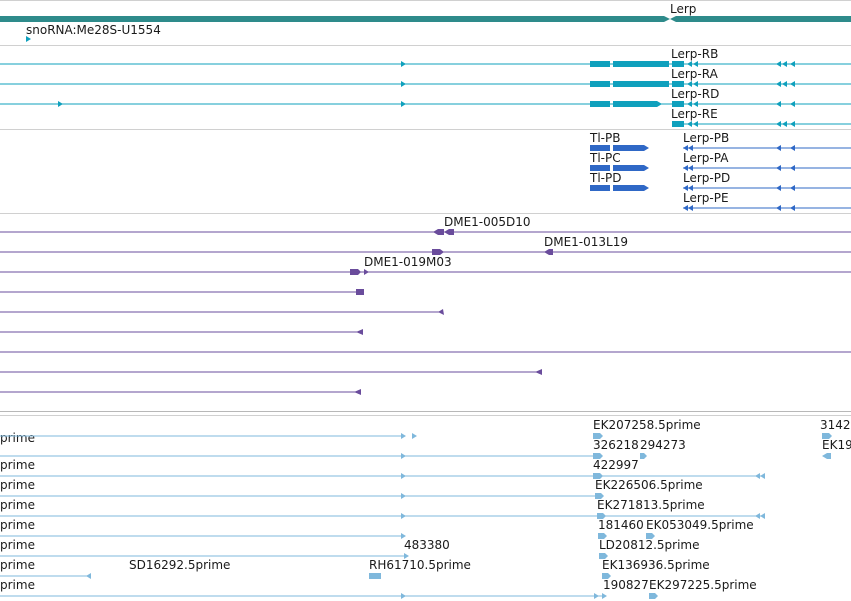  Describe the element at coordinates (651, 505) in the screenshot. I see `est-label-ek271813: EK271813.5prime` at that location.